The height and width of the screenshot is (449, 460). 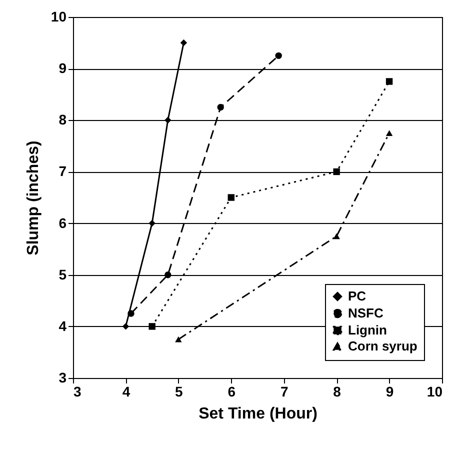 What do you see at coordinates (434, 392) in the screenshot?
I see `x-tick-label: 10` at bounding box center [434, 392].